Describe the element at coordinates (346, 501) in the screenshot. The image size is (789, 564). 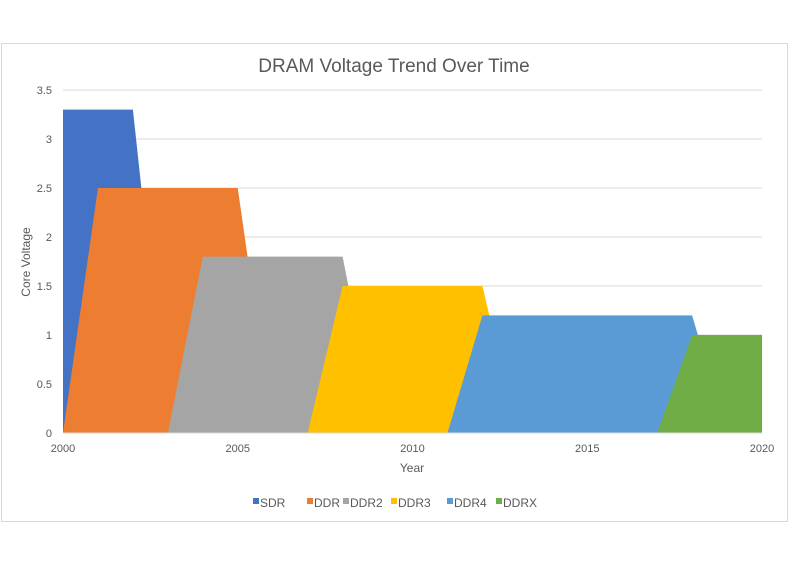
I see `legend-swatch-ddr2` at that location.